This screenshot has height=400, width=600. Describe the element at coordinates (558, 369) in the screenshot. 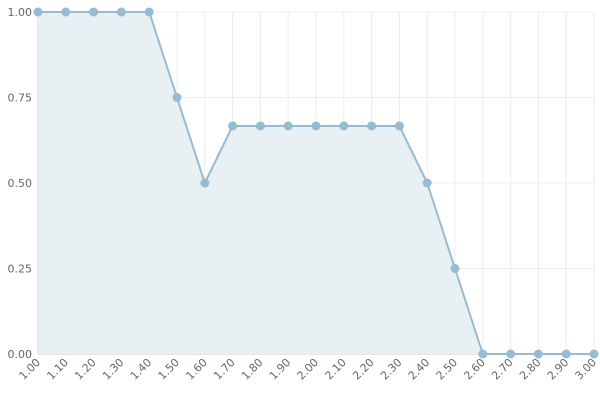

I see `x-tick-label: 2.90` at that location.